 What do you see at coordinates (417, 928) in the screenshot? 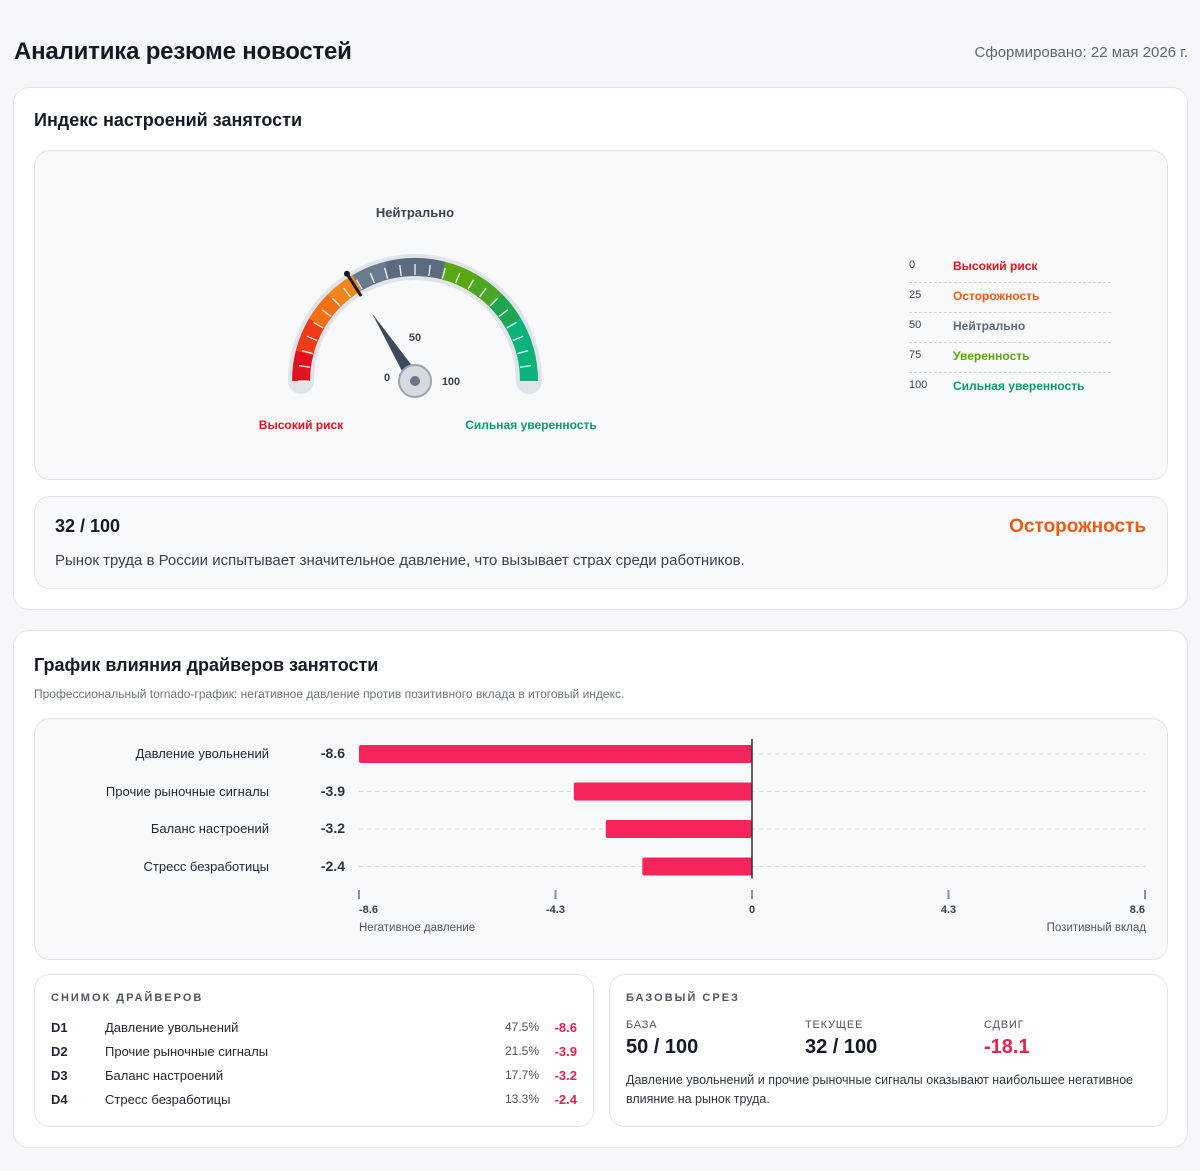
I see `axis-left-caption: Негативное давление` at bounding box center [417, 928].